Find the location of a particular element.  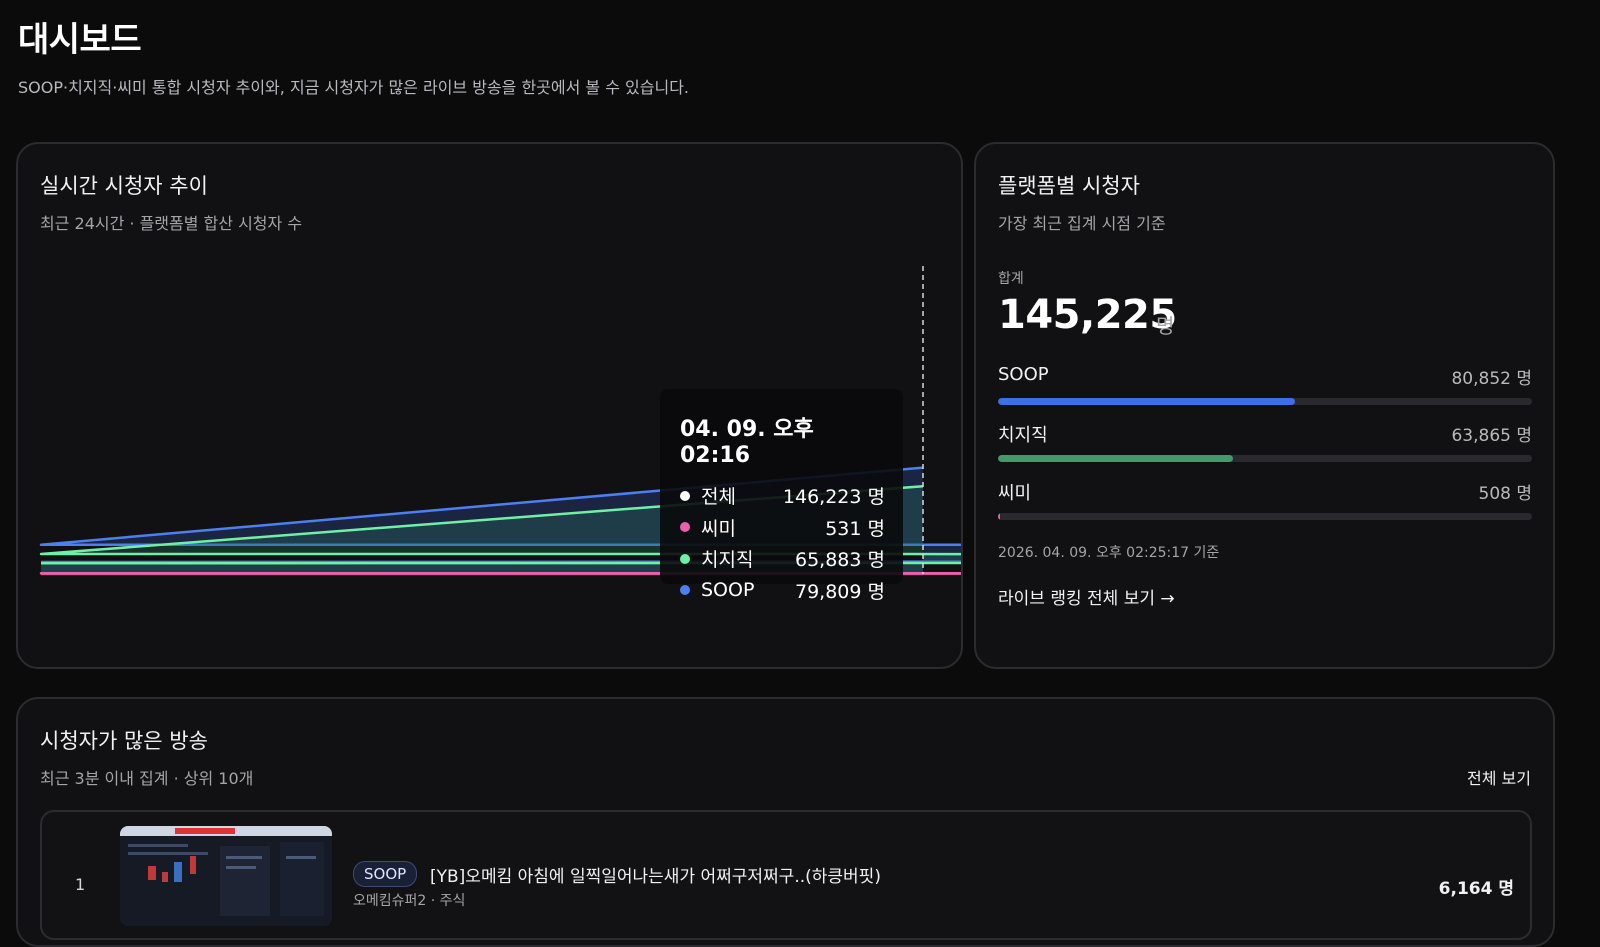

stream-viewers: 6,164 명 is located at coordinates (1476, 889).